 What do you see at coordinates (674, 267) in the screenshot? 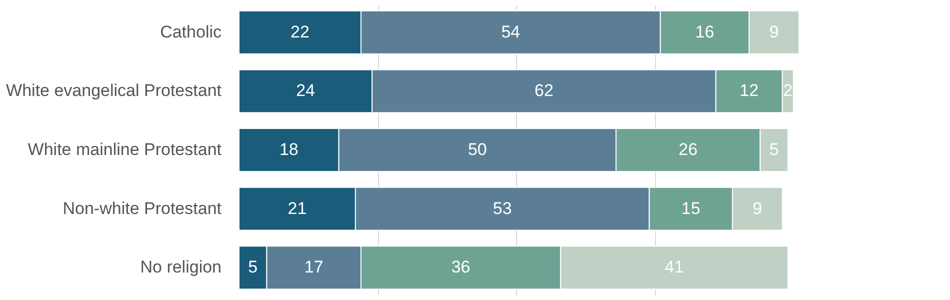
I see `data-label: 41` at bounding box center [674, 267].